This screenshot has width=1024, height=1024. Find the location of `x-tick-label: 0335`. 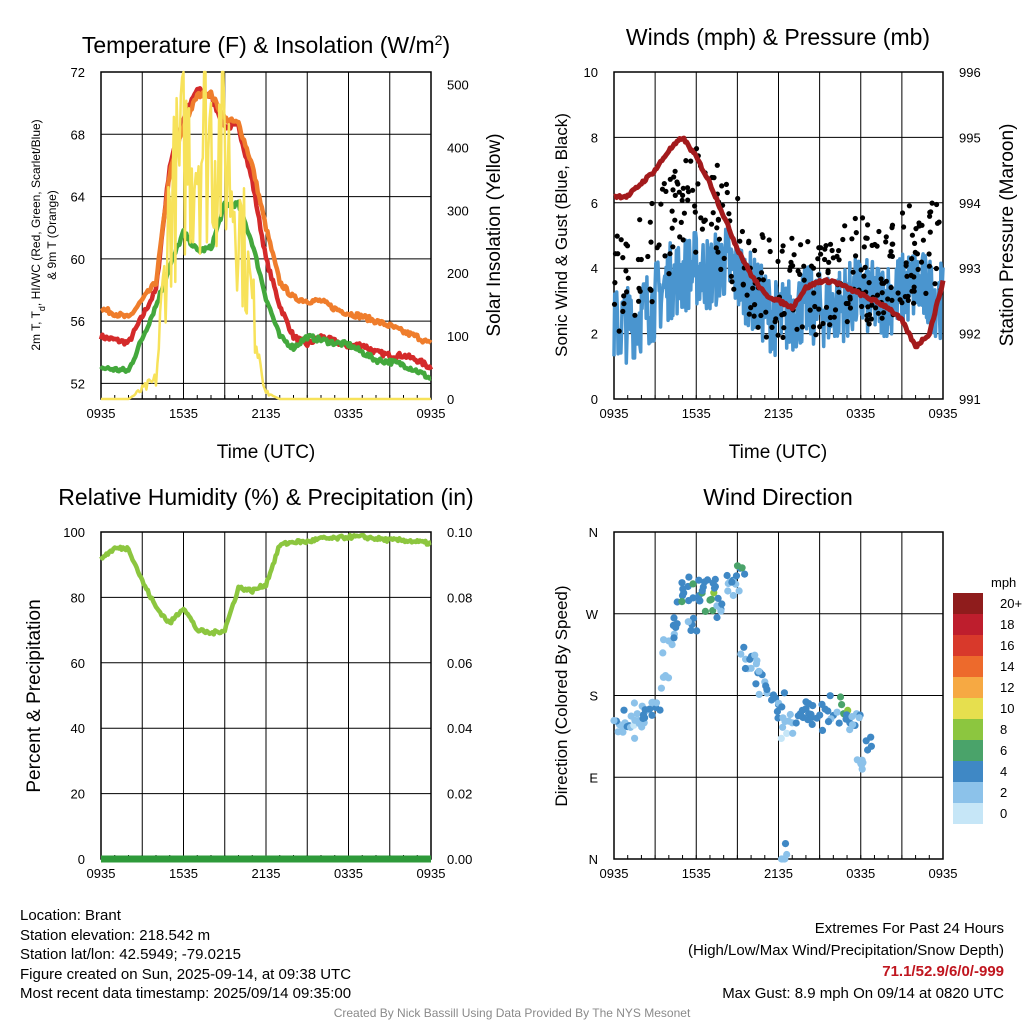

x-tick-label: 0335 is located at coordinates (348, 873).